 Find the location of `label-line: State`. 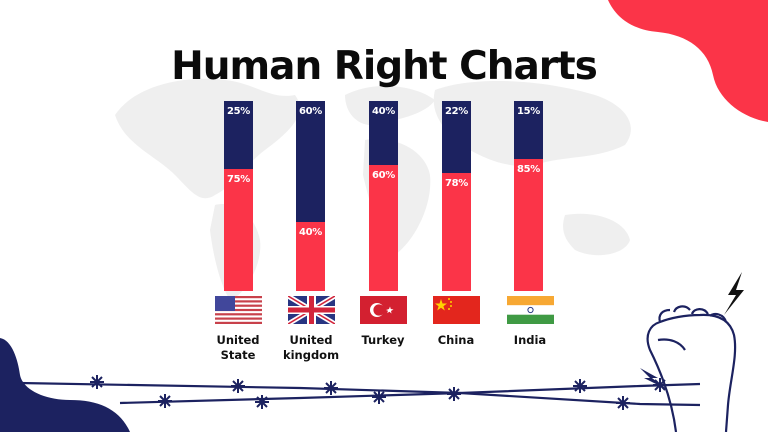

label-line: State is located at coordinates (238, 355).